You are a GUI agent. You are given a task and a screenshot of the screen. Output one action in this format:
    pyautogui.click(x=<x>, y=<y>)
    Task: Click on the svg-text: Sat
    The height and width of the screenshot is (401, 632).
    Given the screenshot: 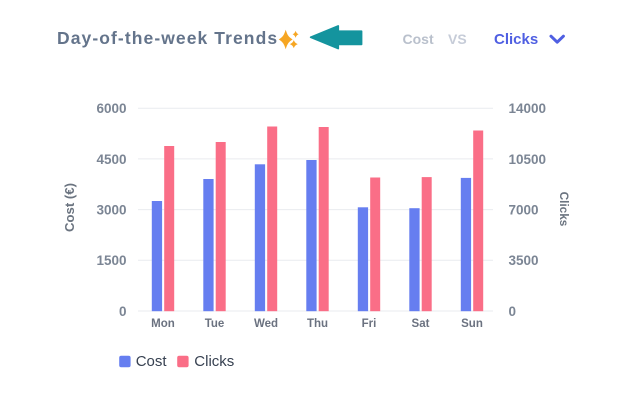 What is the action you would take?
    pyautogui.click(x=421, y=324)
    